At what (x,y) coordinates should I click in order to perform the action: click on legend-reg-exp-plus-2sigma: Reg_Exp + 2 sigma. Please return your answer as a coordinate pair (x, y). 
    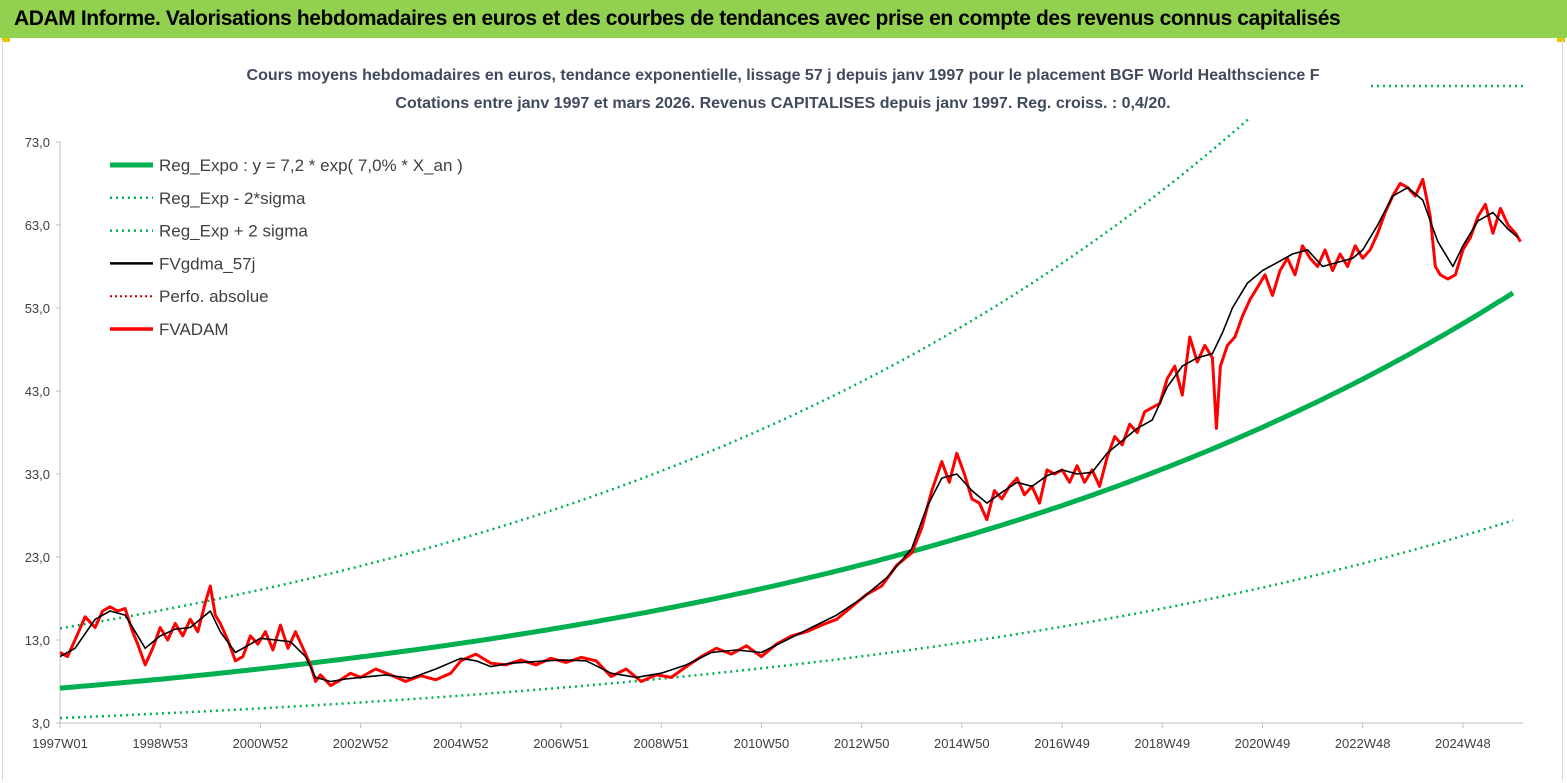
    Looking at the image, I should click on (209, 231).